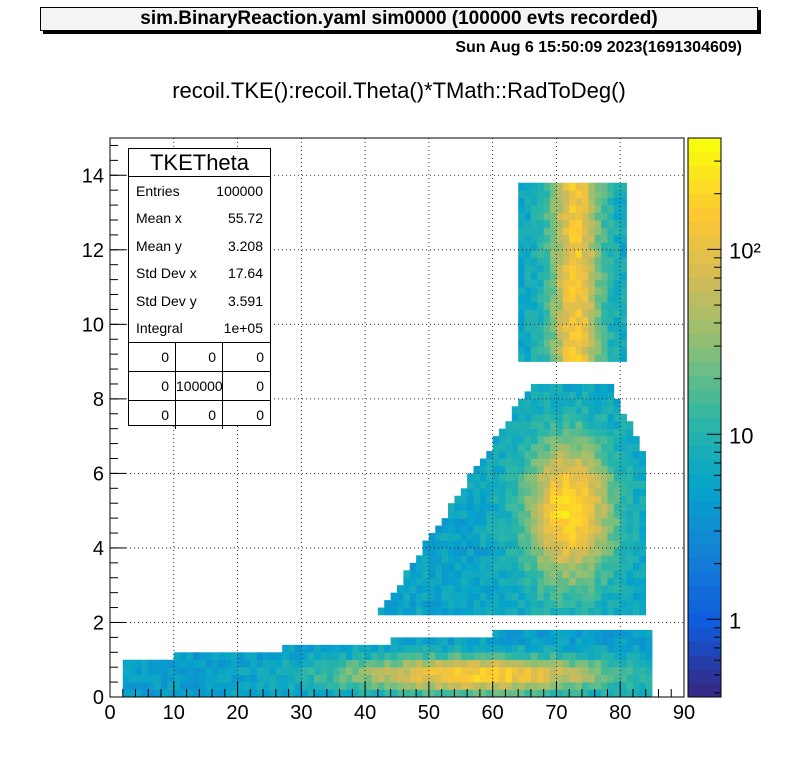 The image size is (798, 776). What do you see at coordinates (93, 325) in the screenshot?
I see `y-tick-label: 10` at bounding box center [93, 325].